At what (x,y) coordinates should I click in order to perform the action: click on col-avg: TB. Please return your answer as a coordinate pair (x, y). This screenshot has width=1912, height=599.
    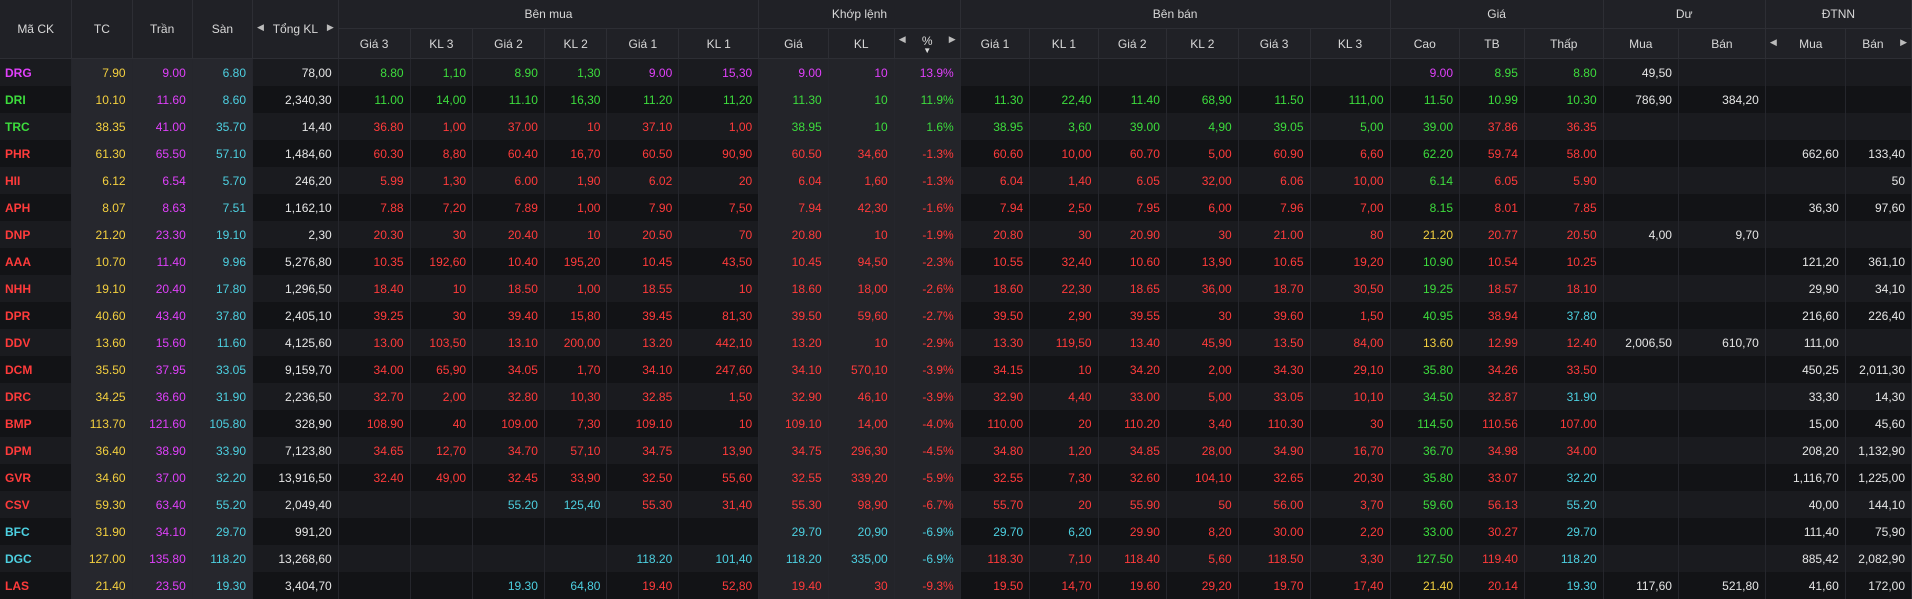
    Looking at the image, I should click on (1492, 44).